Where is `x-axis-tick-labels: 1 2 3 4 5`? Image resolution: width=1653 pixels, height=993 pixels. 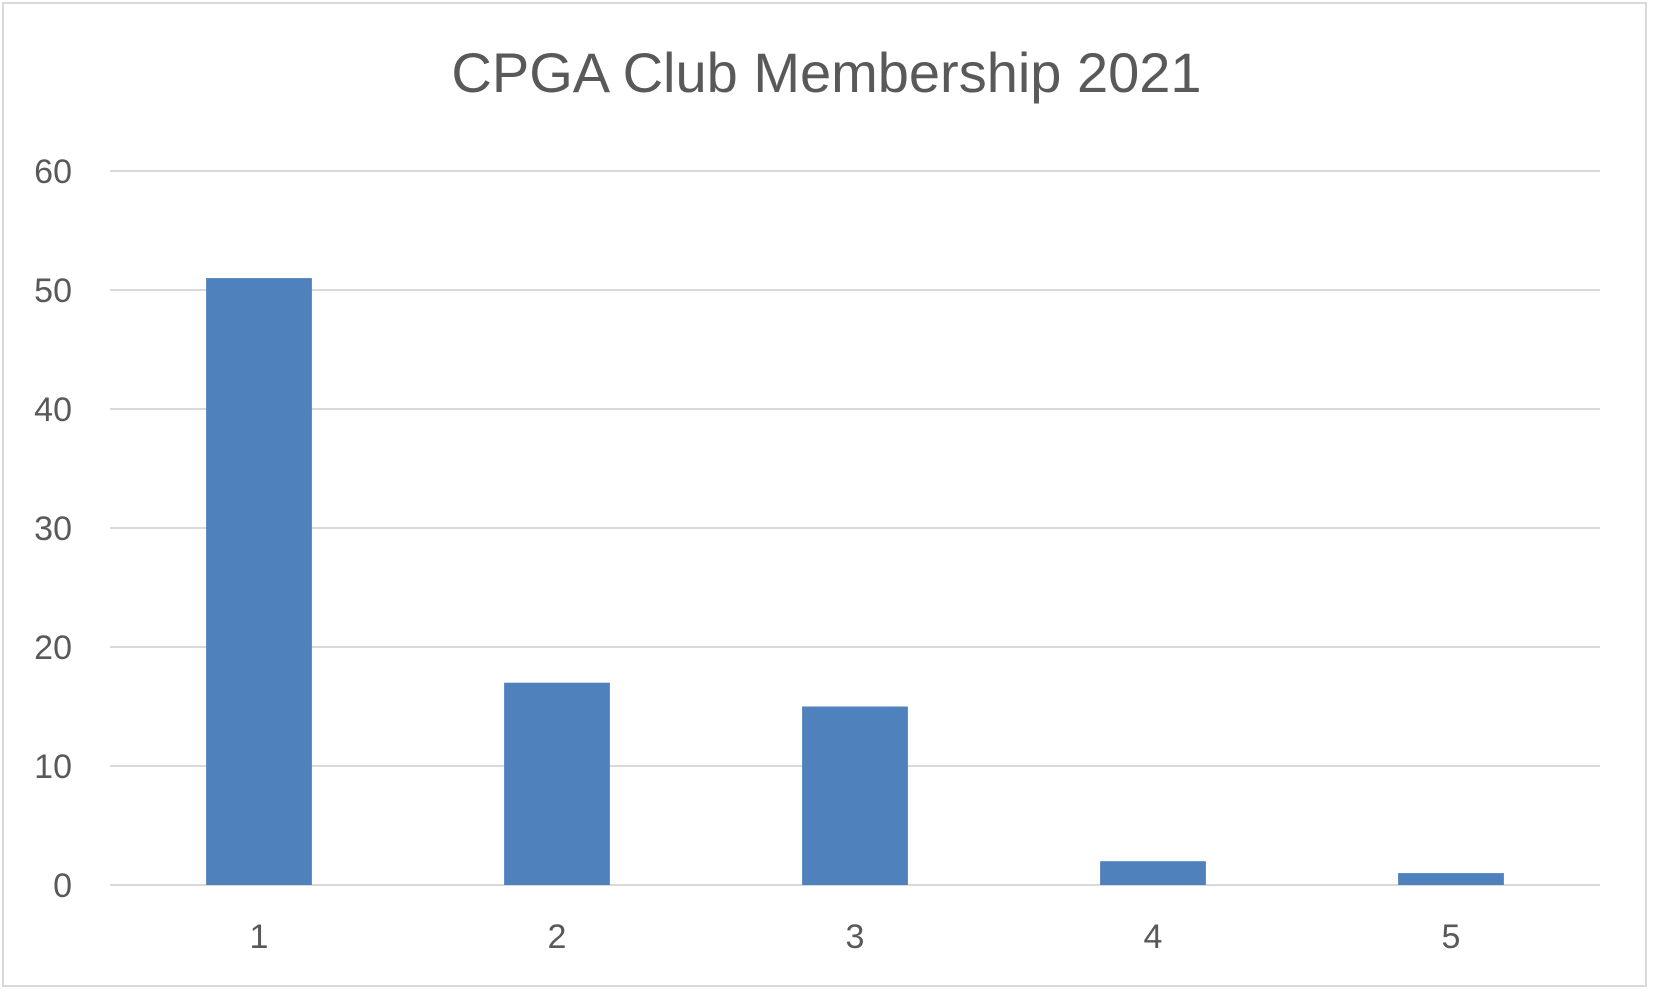 x-axis-tick-labels: 1 2 3 4 5 is located at coordinates (855, 937).